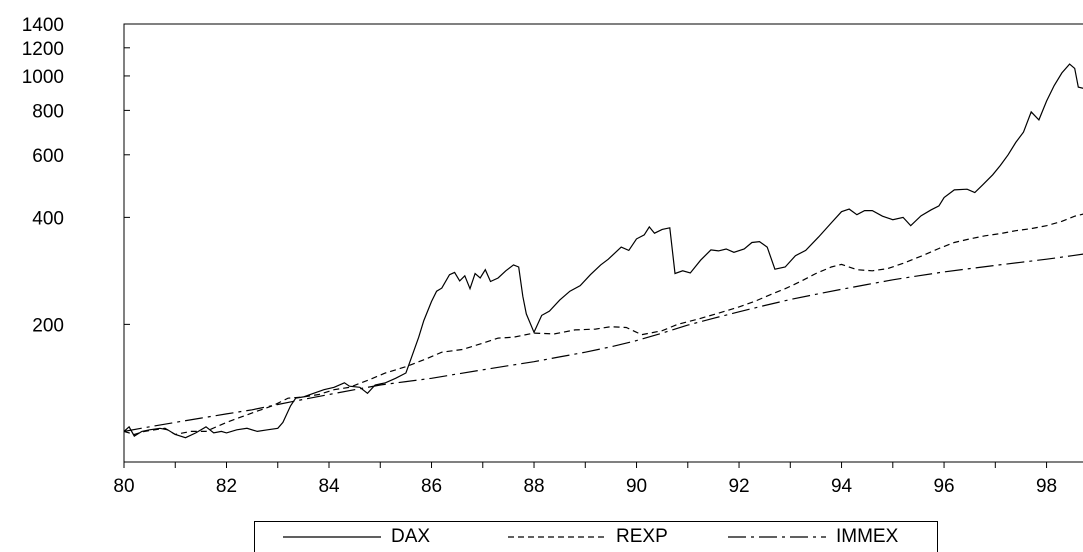  What do you see at coordinates (431, 486) in the screenshot?
I see `x-tick-label: 86` at bounding box center [431, 486].